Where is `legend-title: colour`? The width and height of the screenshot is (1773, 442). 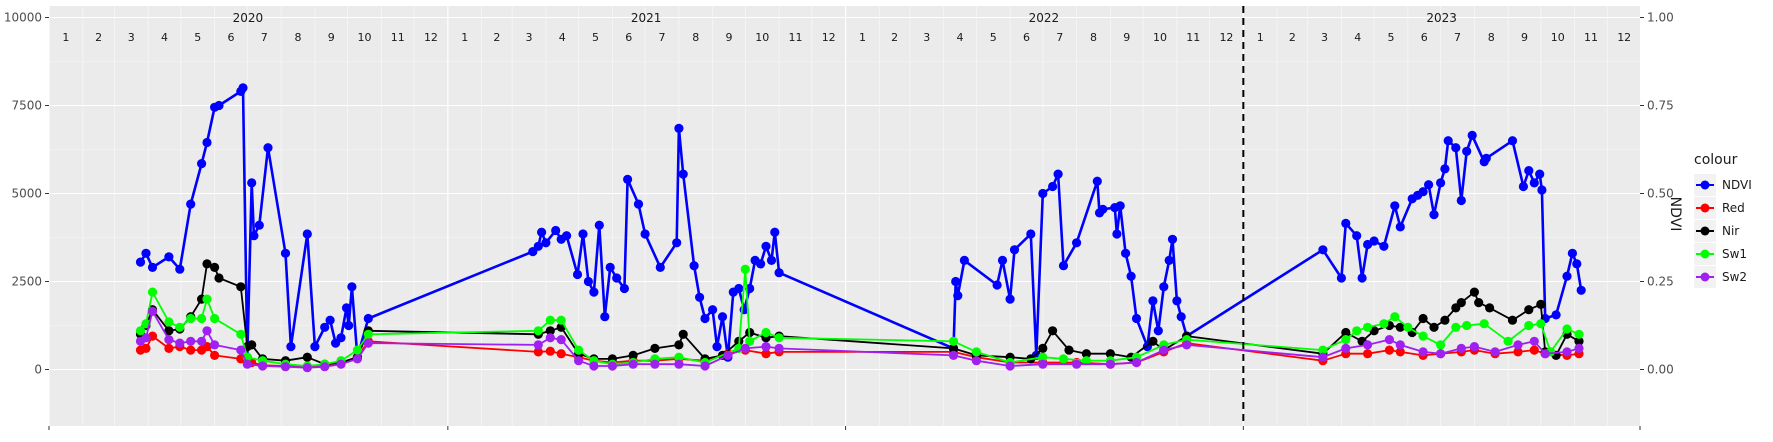
legend-title: colour is located at coordinates (1716, 160).